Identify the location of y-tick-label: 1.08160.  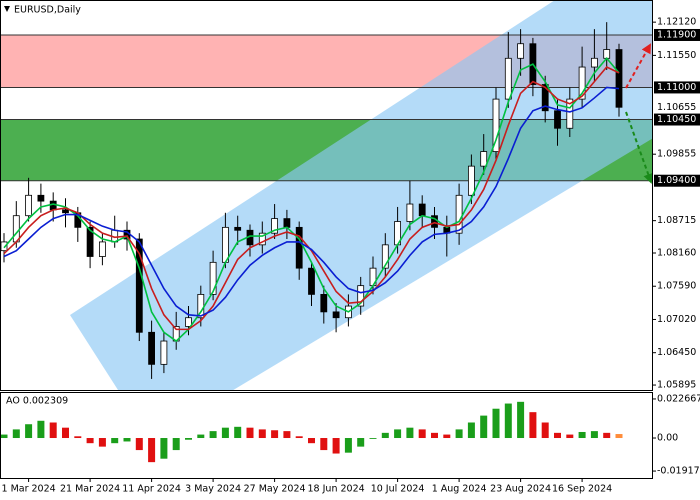
(676, 253).